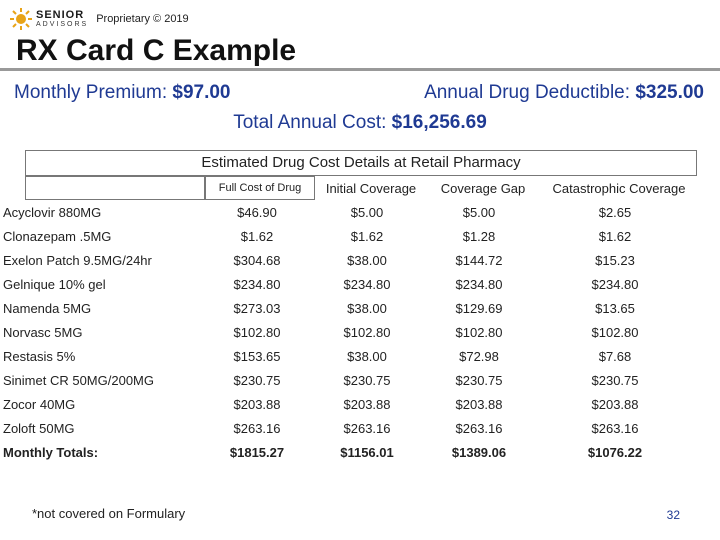 The image size is (720, 540). What do you see at coordinates (615, 404) in the screenshot?
I see `cell-catastrophic-coverage: $203.88` at bounding box center [615, 404].